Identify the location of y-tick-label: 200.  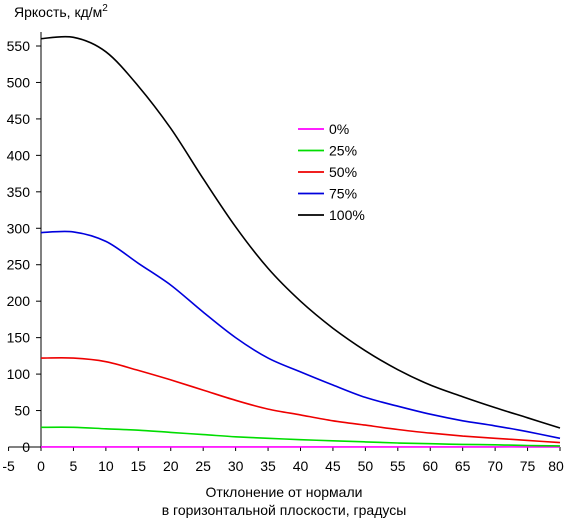
(19, 301).